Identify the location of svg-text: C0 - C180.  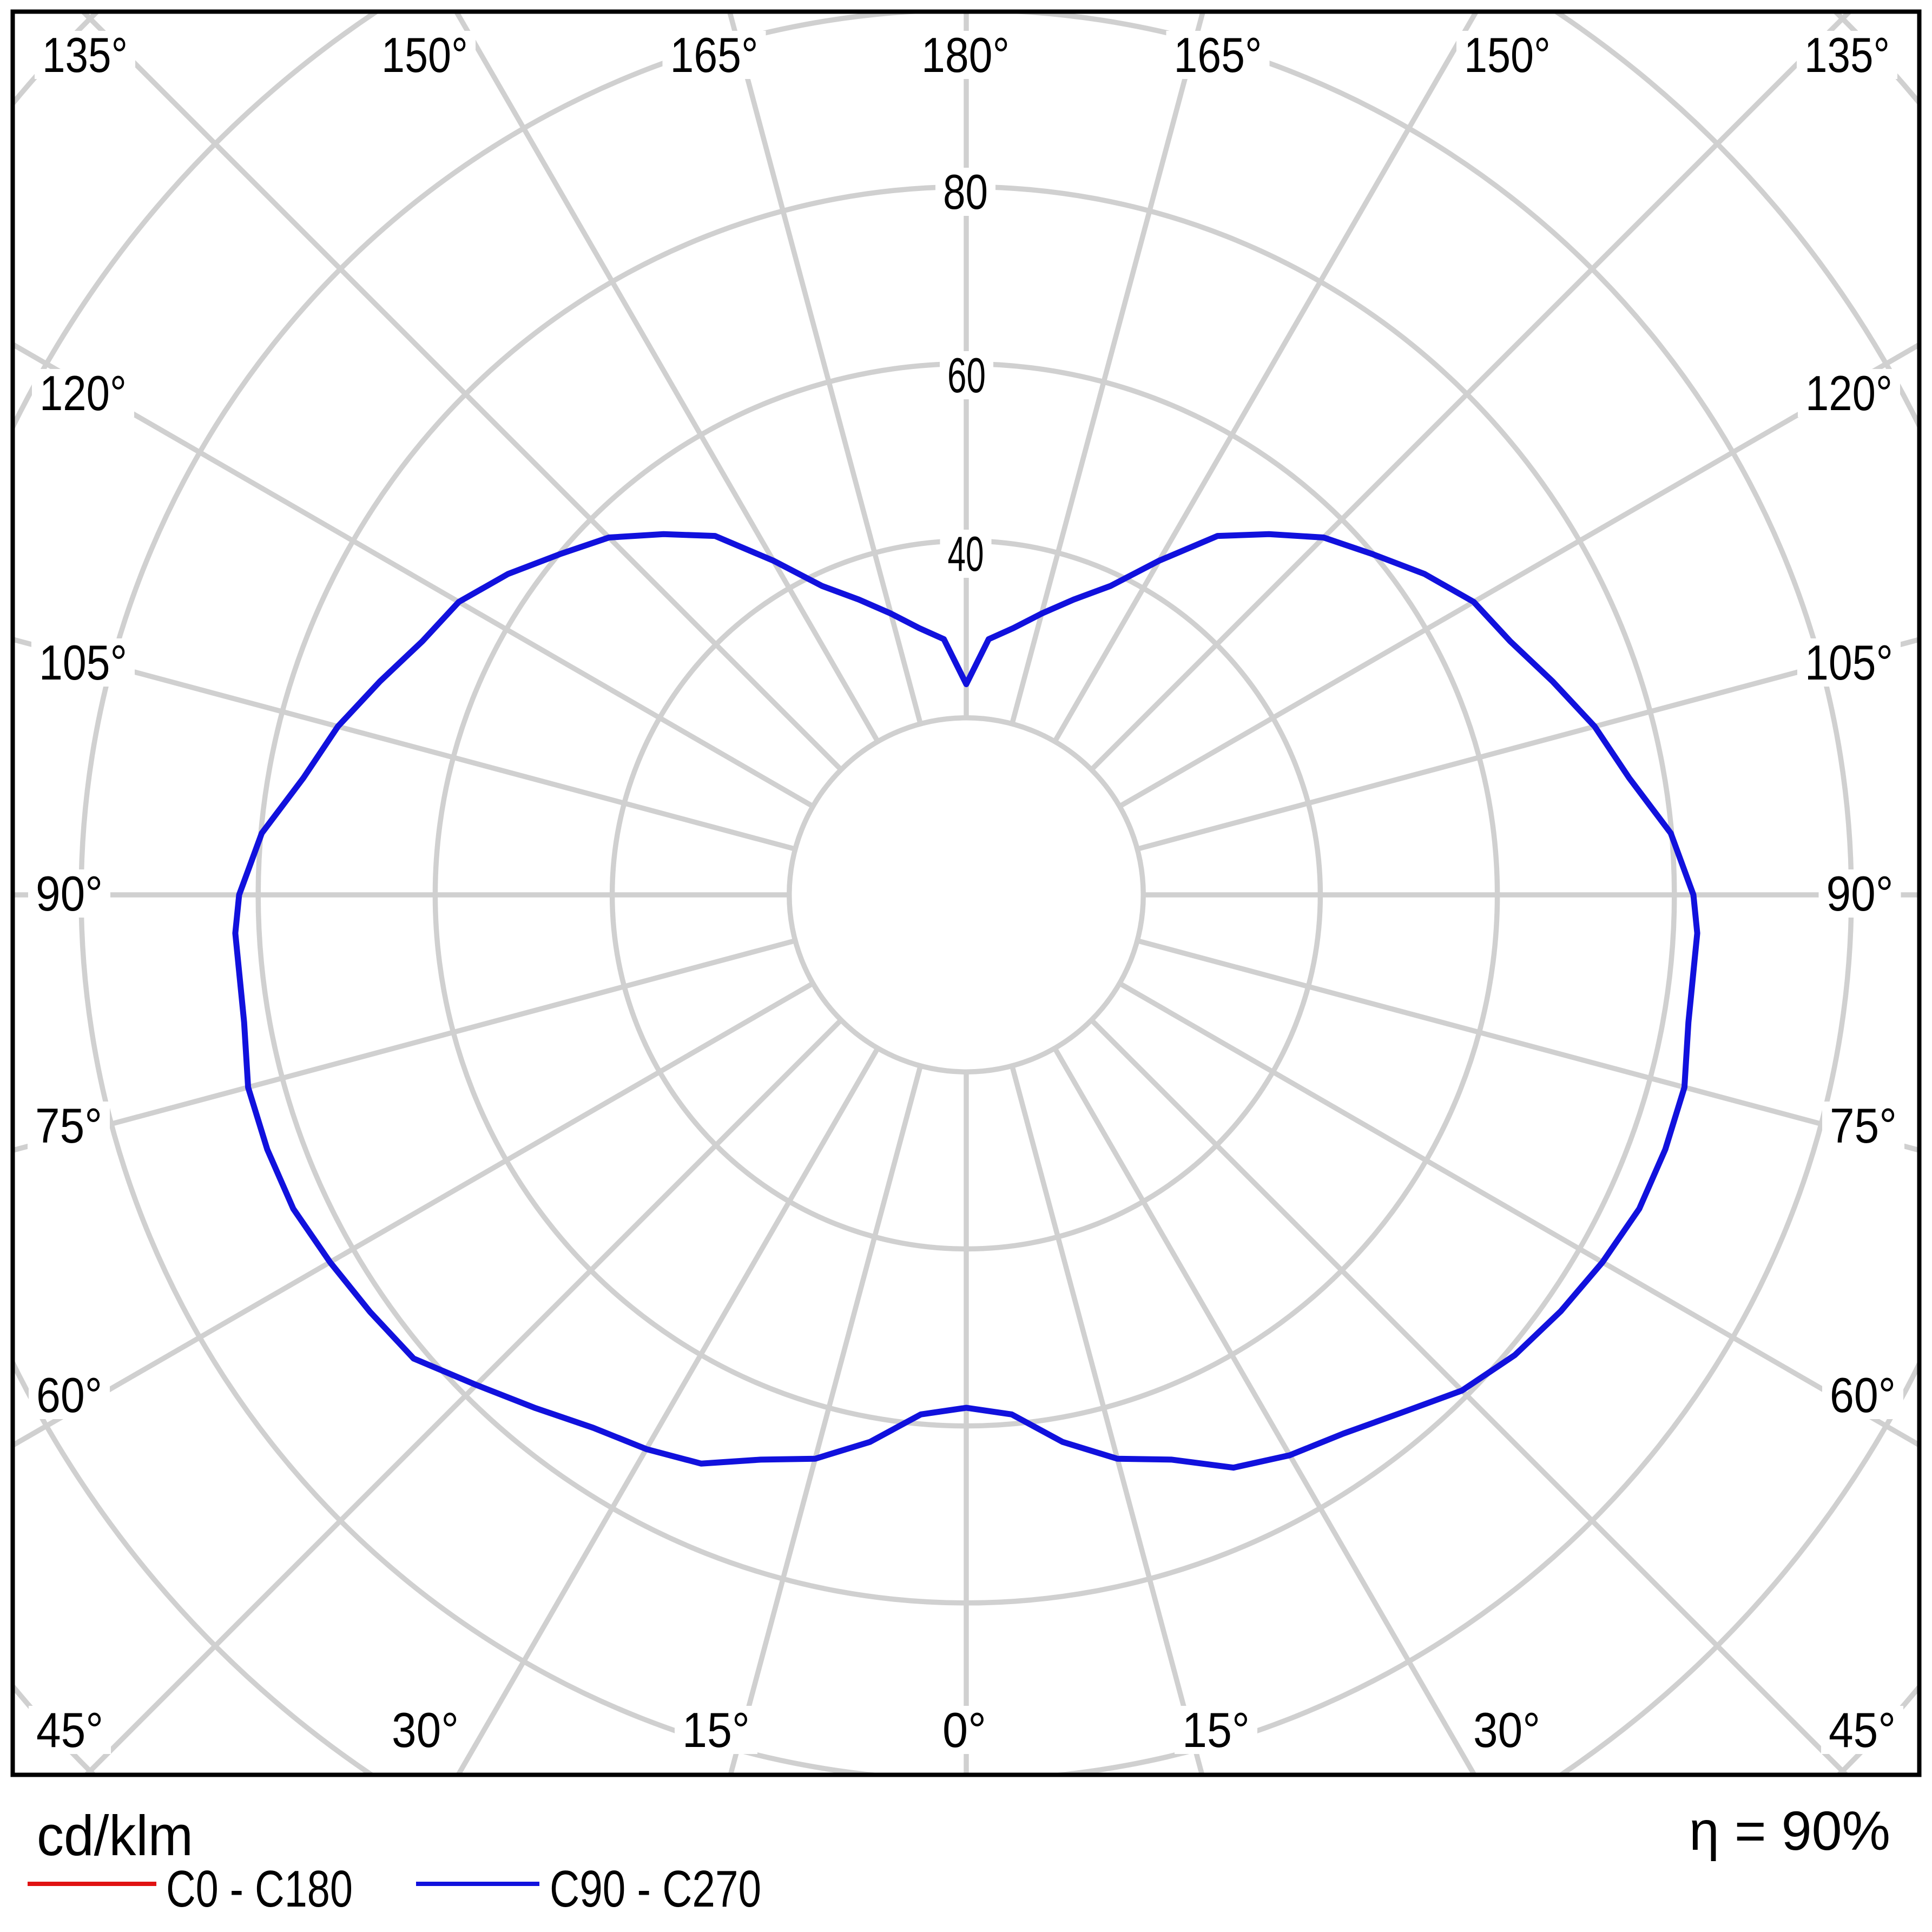
(259, 1889).